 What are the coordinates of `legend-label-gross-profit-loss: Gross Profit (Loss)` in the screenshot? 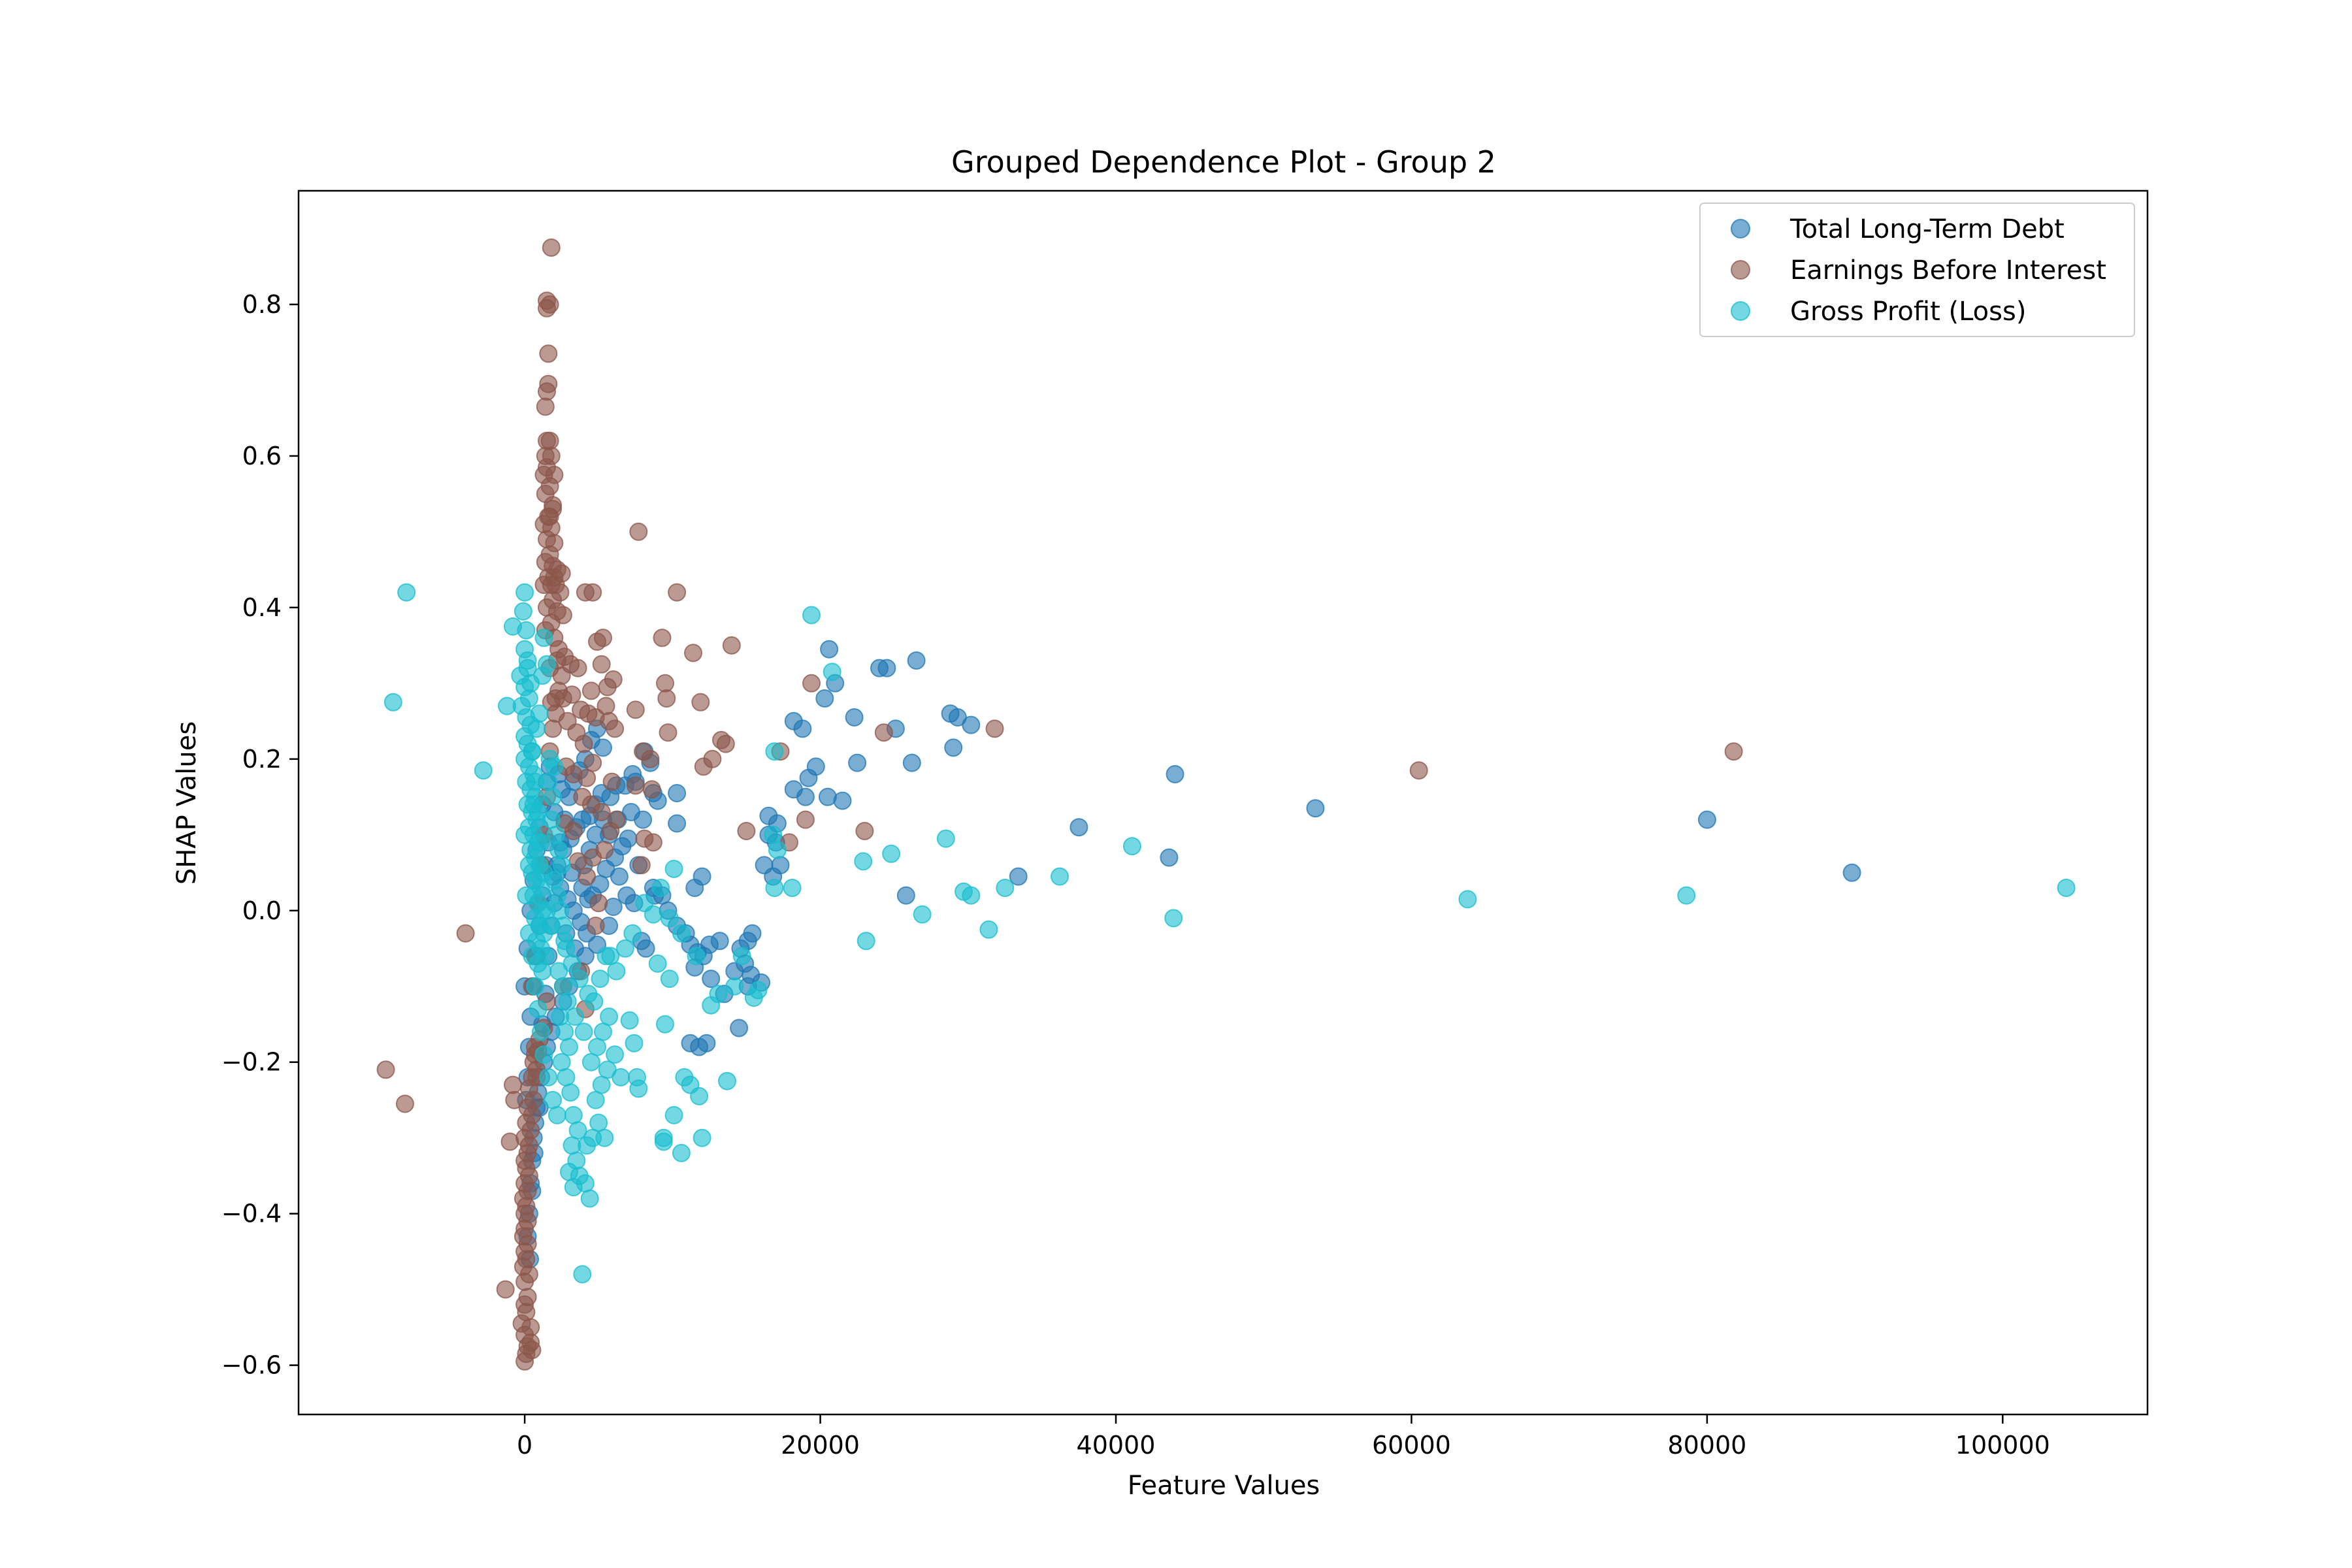 It's located at (1908, 312).